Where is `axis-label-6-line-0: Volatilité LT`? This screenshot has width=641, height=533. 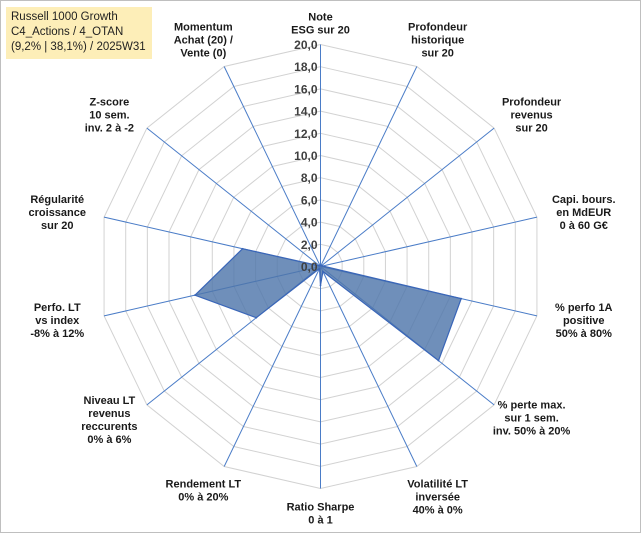
axis-label-6-line-0: Volatilité LT is located at coordinates (437, 485).